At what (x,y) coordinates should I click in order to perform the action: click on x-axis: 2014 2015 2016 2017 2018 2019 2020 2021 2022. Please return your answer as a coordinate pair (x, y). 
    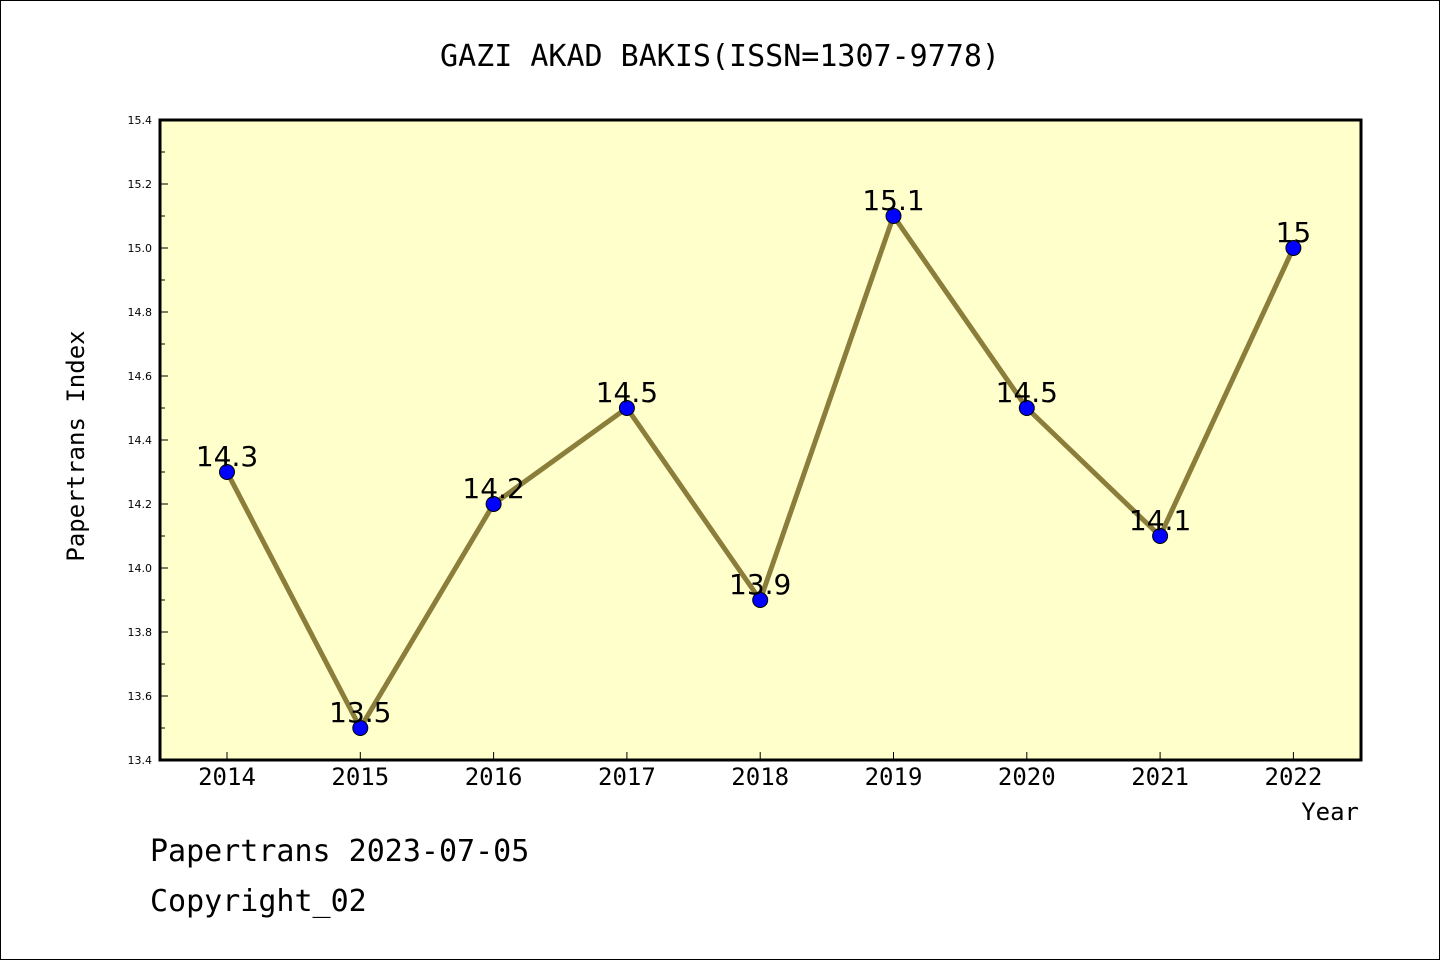
    Looking at the image, I should click on (760, 771).